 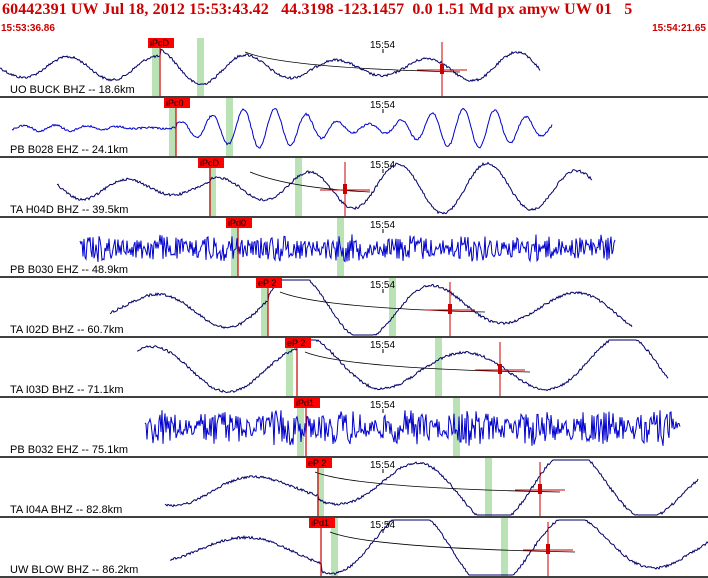 What do you see at coordinates (28, 28) in the screenshot?
I see `start-time: 15:53:36.86` at bounding box center [28, 28].